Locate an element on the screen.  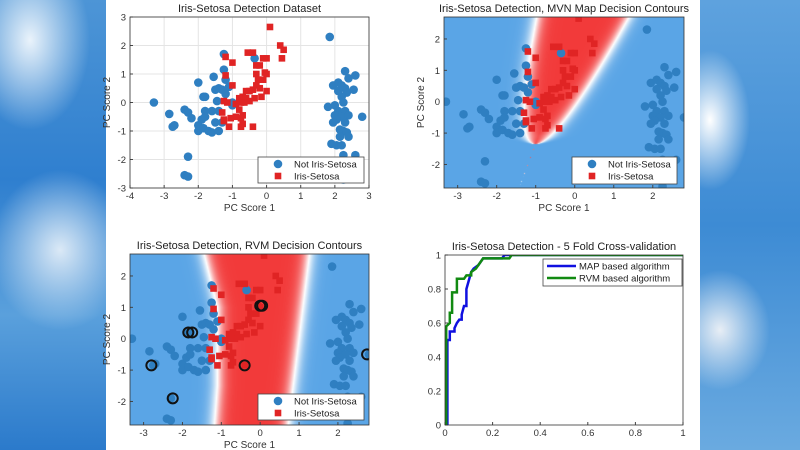
y-tick-label: 3 is located at coordinates (123, 18).